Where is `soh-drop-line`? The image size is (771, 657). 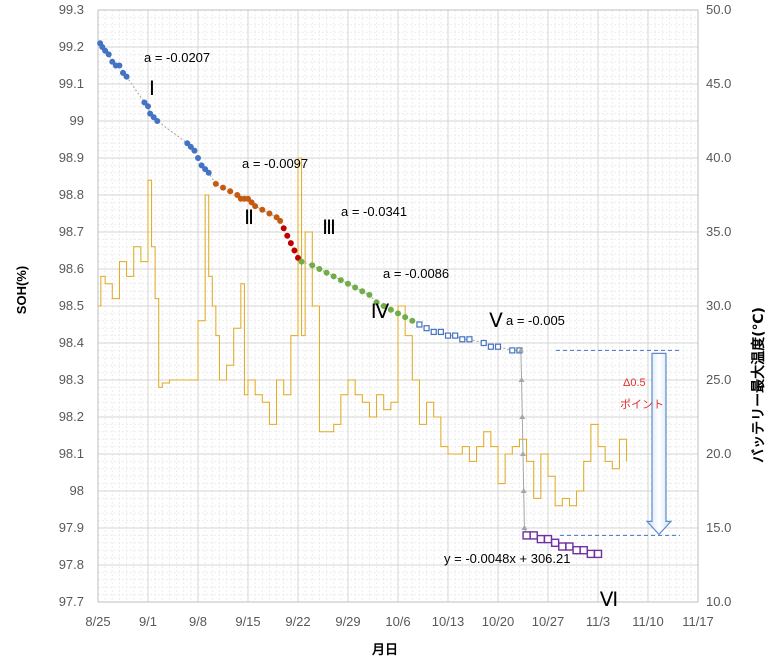 soh-drop-line is located at coordinates (523, 442).